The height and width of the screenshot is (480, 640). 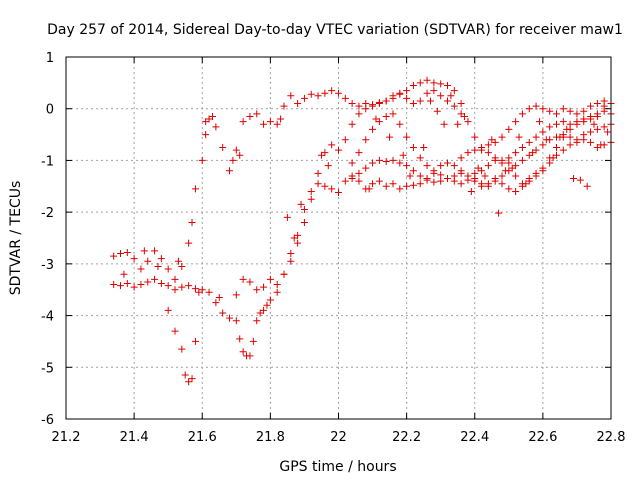 What do you see at coordinates (339, 437) in the screenshot?
I see `x-tick-labels: 21.2 21.4 21.6 21.8 22 22.2 22.4 22.6 22.8` at bounding box center [339, 437].